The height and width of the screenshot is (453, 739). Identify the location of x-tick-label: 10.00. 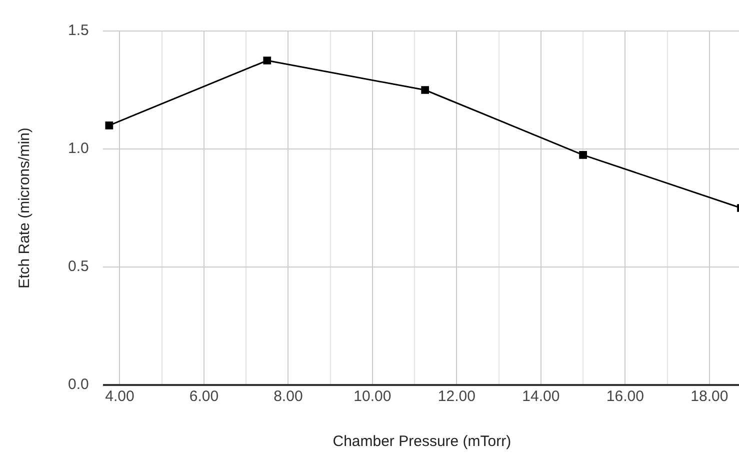
(373, 397).